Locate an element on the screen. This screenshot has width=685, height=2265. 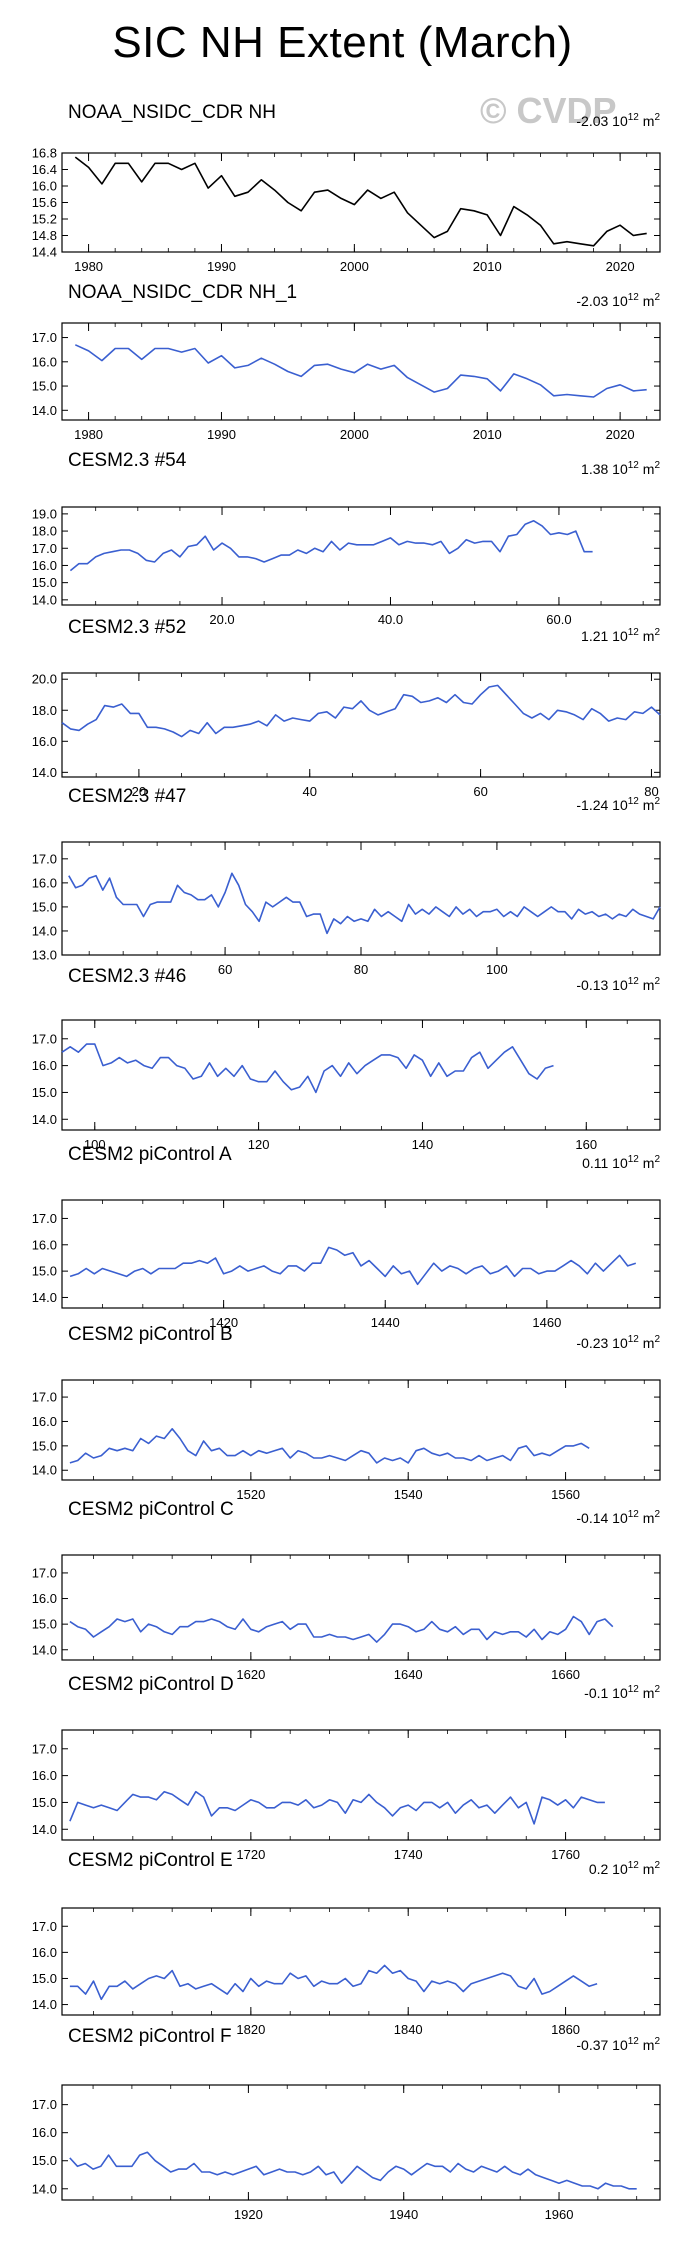
x-tick-label: 20 is located at coordinates (139, 791).